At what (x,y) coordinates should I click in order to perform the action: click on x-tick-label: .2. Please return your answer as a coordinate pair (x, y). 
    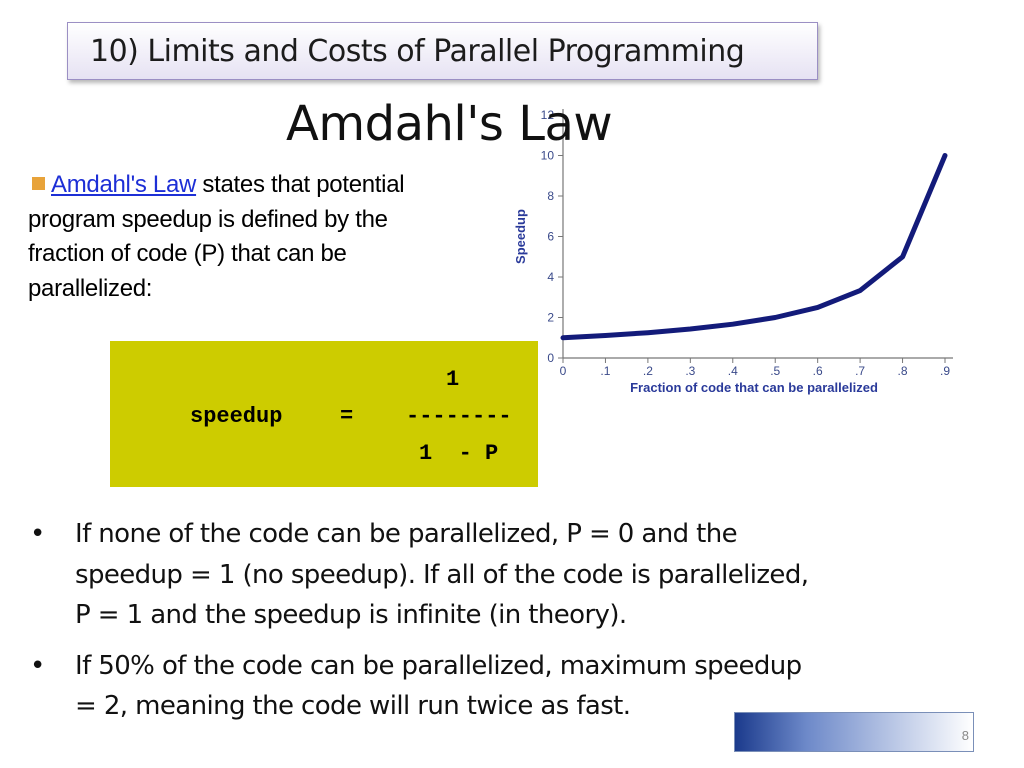
    Looking at the image, I should click on (648, 371).